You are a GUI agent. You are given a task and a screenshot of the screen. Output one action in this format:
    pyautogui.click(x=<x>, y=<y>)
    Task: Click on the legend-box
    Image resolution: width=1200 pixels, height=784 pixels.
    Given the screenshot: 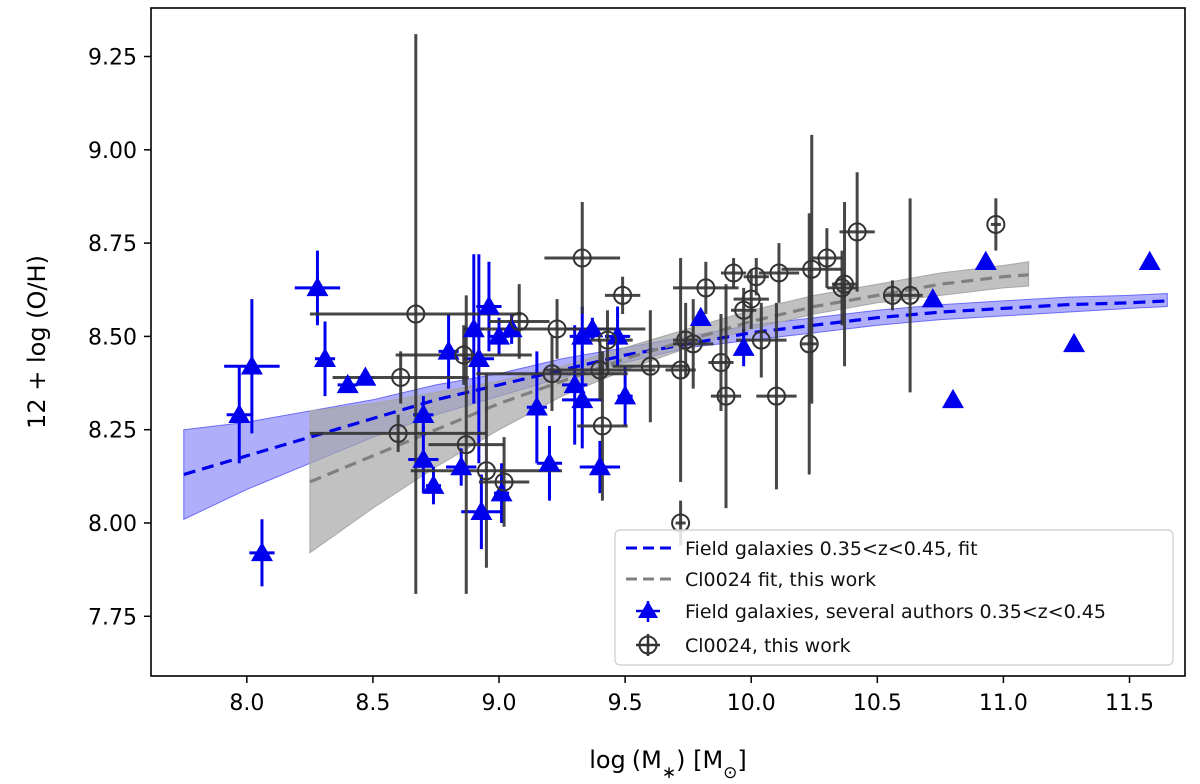 What is the action you would take?
    pyautogui.click(x=894, y=597)
    